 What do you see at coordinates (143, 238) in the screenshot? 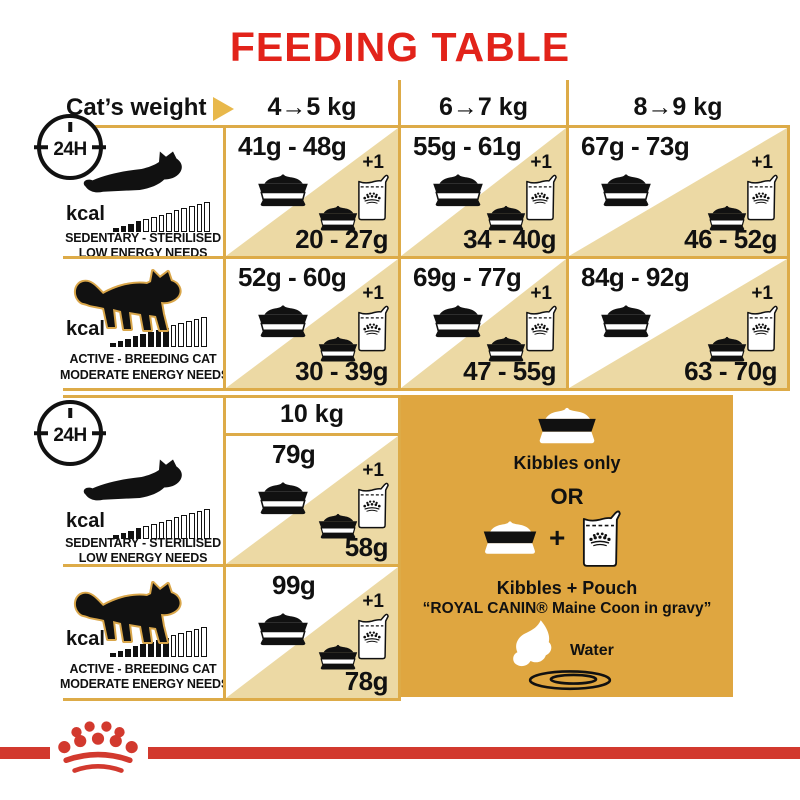
I see `row-label-line1: SEDENTARY - STERILISED` at bounding box center [143, 238].